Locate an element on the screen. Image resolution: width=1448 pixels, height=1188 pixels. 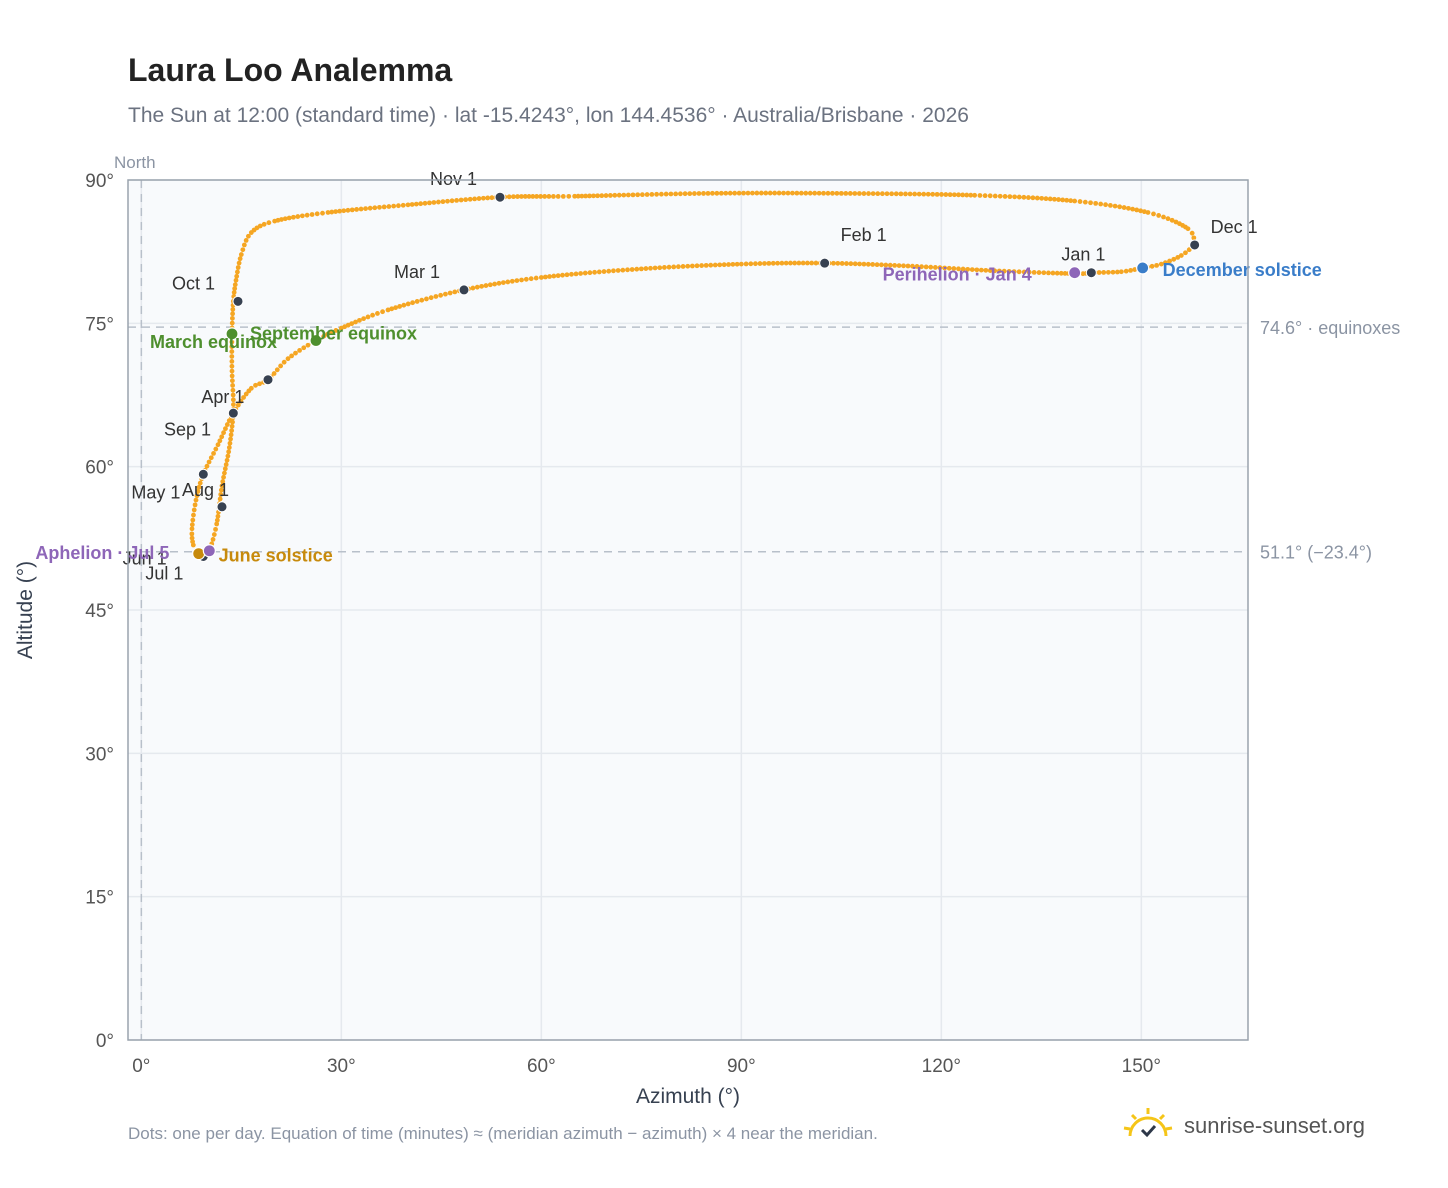
y-tick-label: 30° is located at coordinates (99, 754).